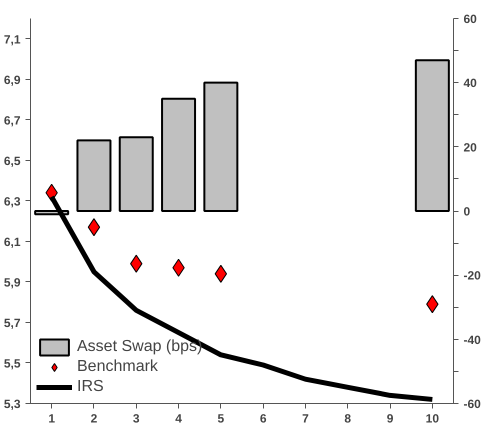 The height and width of the screenshot is (425, 483). Describe the element at coordinates (52, 418) in the screenshot. I see `x-tick-label: 1` at that location.